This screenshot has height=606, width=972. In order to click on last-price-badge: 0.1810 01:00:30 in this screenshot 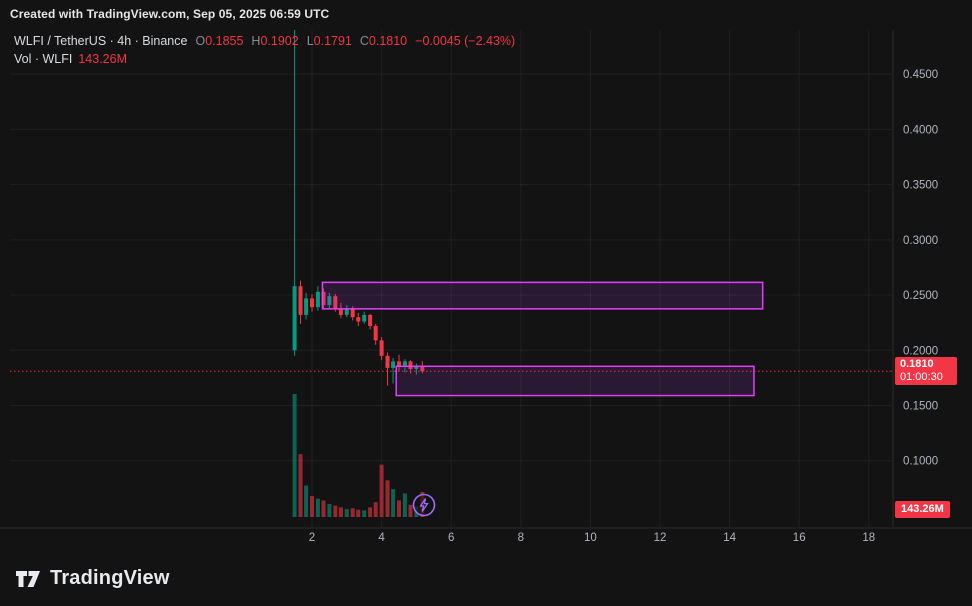, I will do `click(926, 371)`.